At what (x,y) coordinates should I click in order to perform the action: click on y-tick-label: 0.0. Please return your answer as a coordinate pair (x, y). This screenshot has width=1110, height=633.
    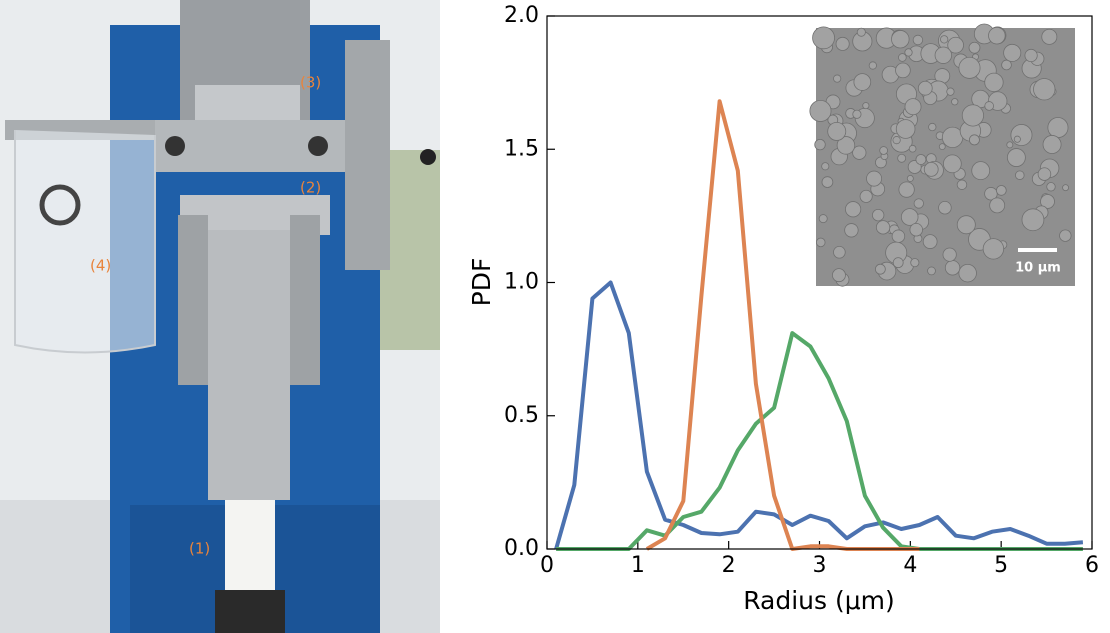
    Looking at the image, I should click on (521, 548).